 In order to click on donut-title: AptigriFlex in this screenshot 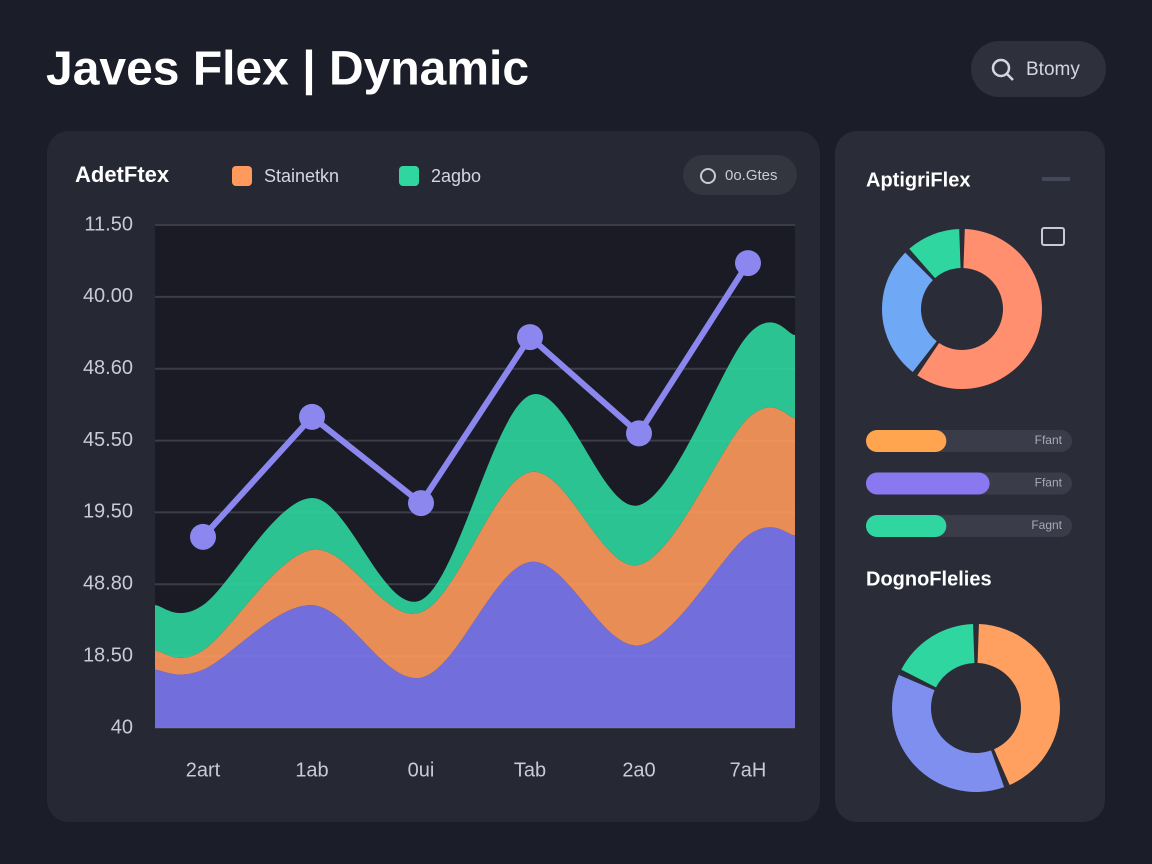, I will do `click(918, 180)`.